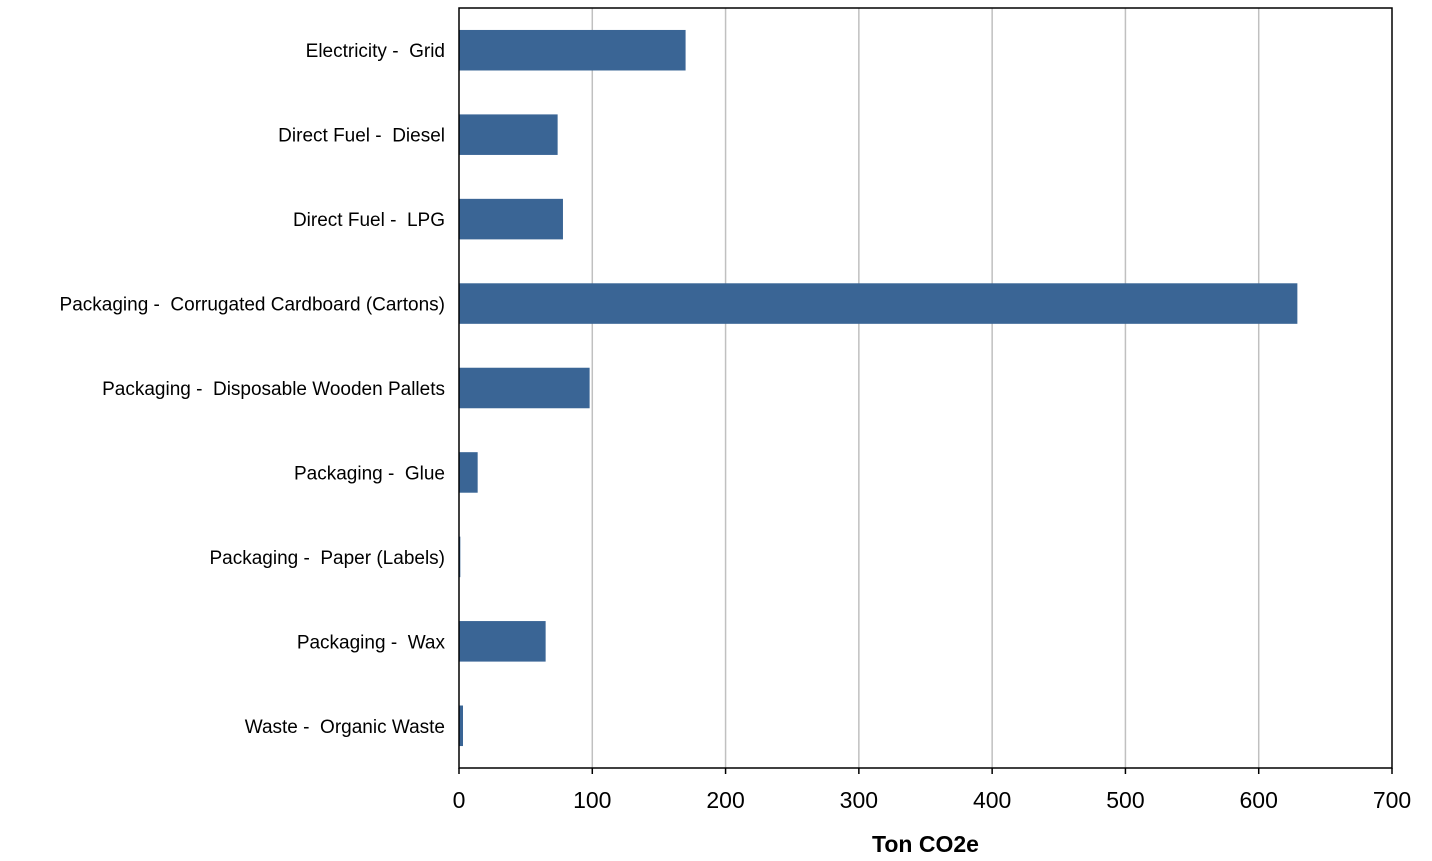 This screenshot has height=861, width=1432. Describe the element at coordinates (371, 642) in the screenshot. I see `category-label: Packaging - Wax` at that location.